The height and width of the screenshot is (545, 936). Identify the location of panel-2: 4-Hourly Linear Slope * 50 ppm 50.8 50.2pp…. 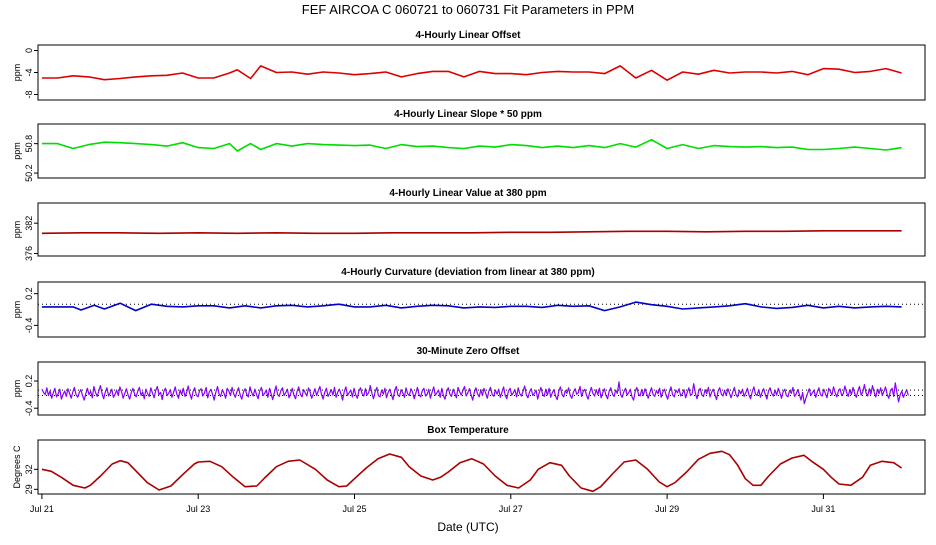
(469, 145).